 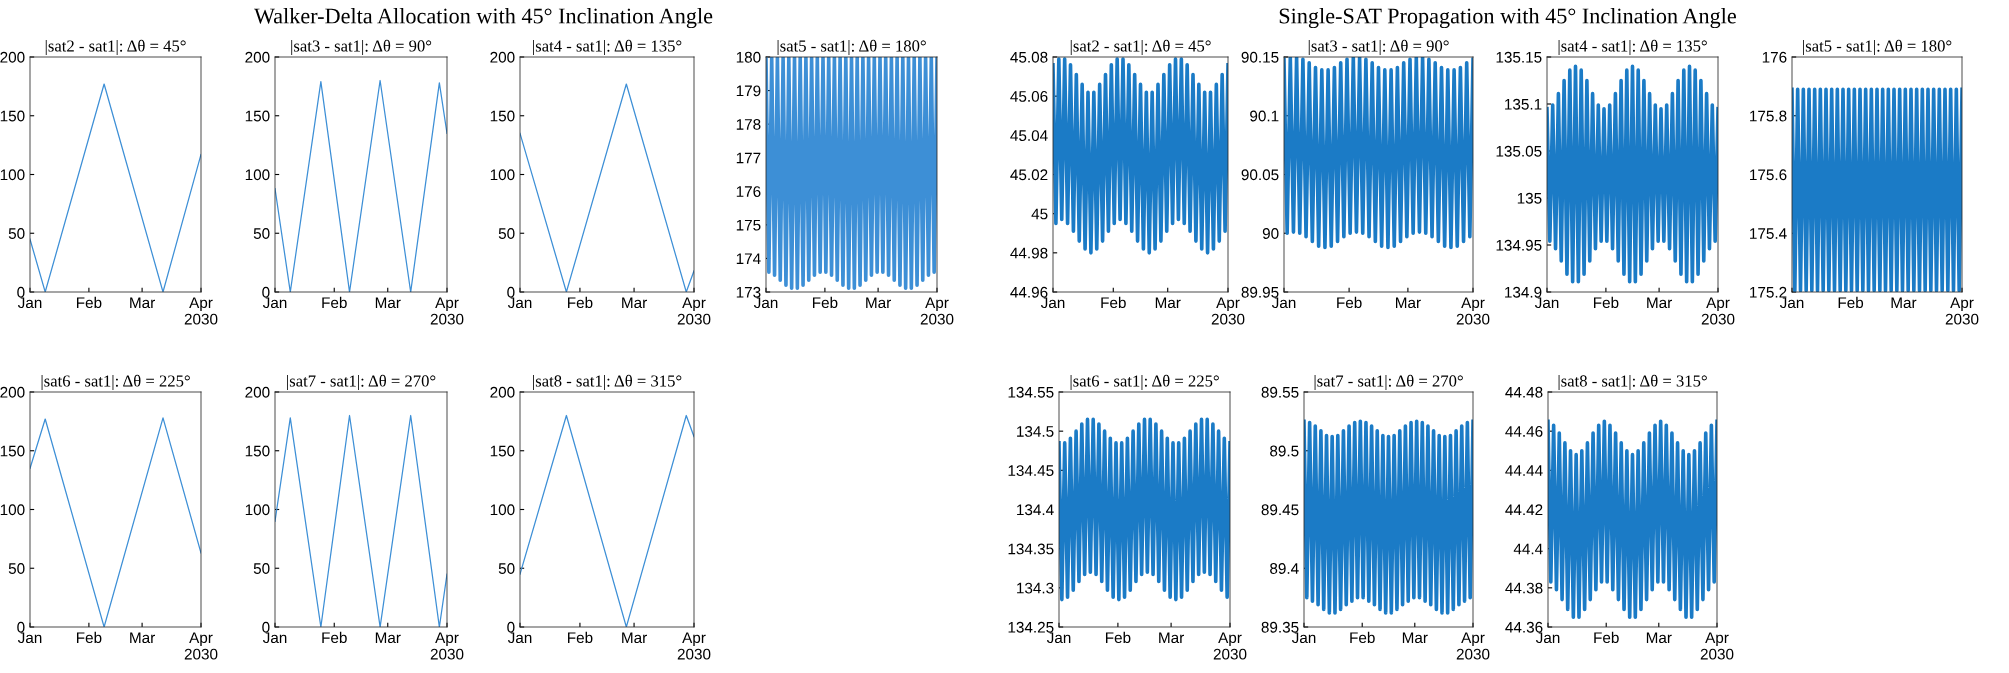 I want to click on y-tick-label: 175.8, so click(x=1768, y=116).